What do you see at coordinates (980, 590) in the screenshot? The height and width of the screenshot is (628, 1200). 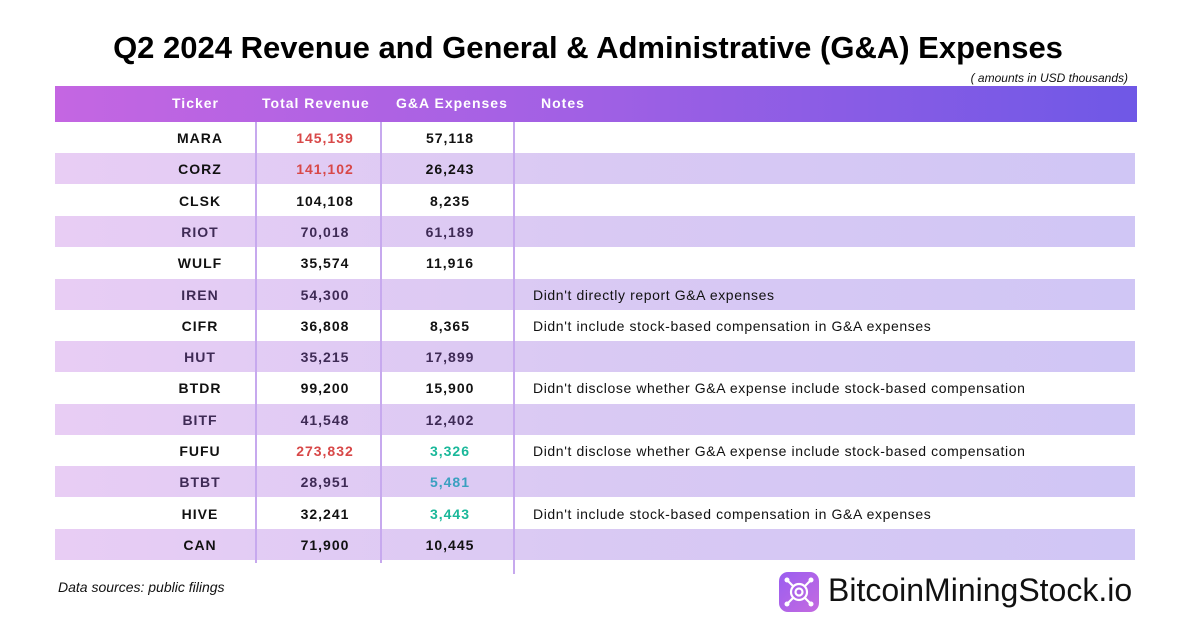 I see `brand-name: BitcoinMiningStock.io` at bounding box center [980, 590].